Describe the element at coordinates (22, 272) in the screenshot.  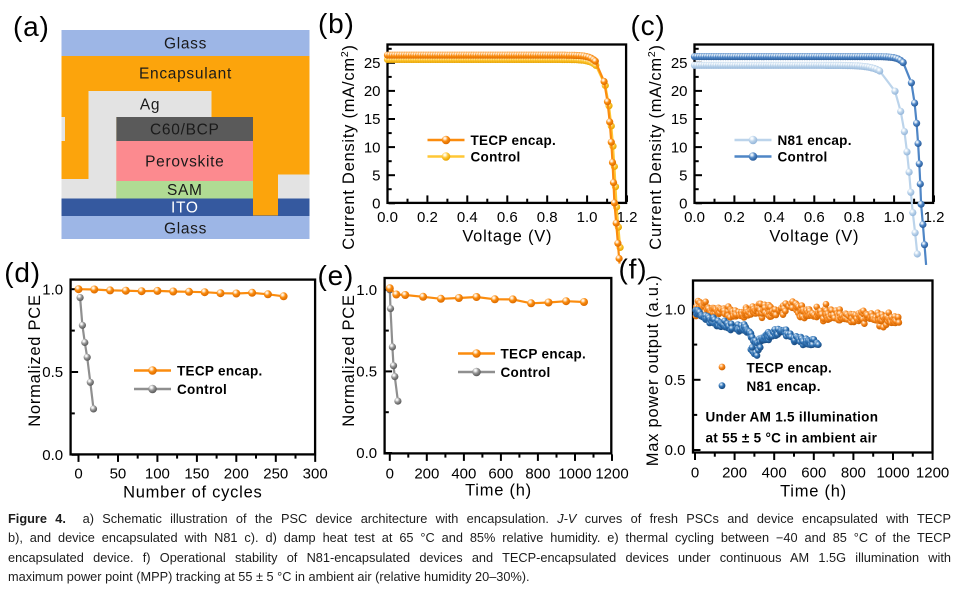
I see `svg-text: (d)` at that location.